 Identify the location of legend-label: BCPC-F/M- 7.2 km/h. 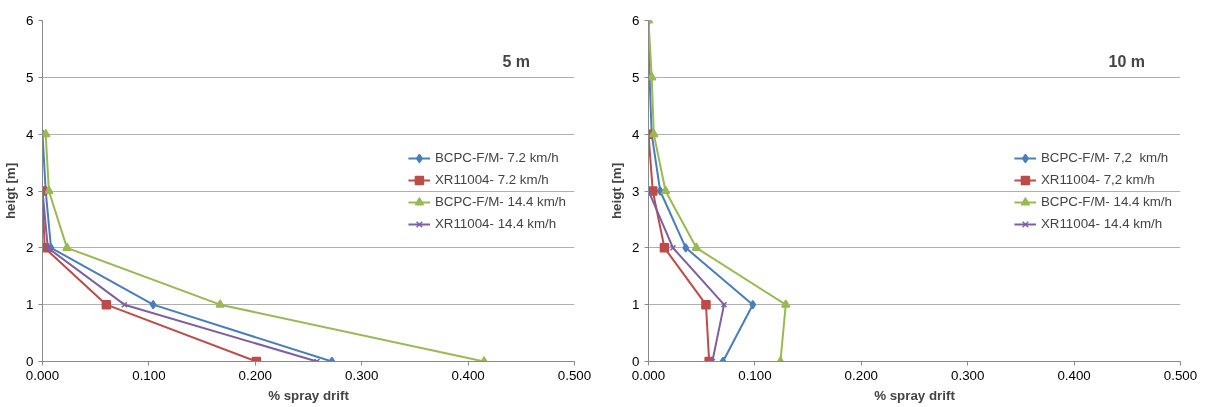
(496, 157).